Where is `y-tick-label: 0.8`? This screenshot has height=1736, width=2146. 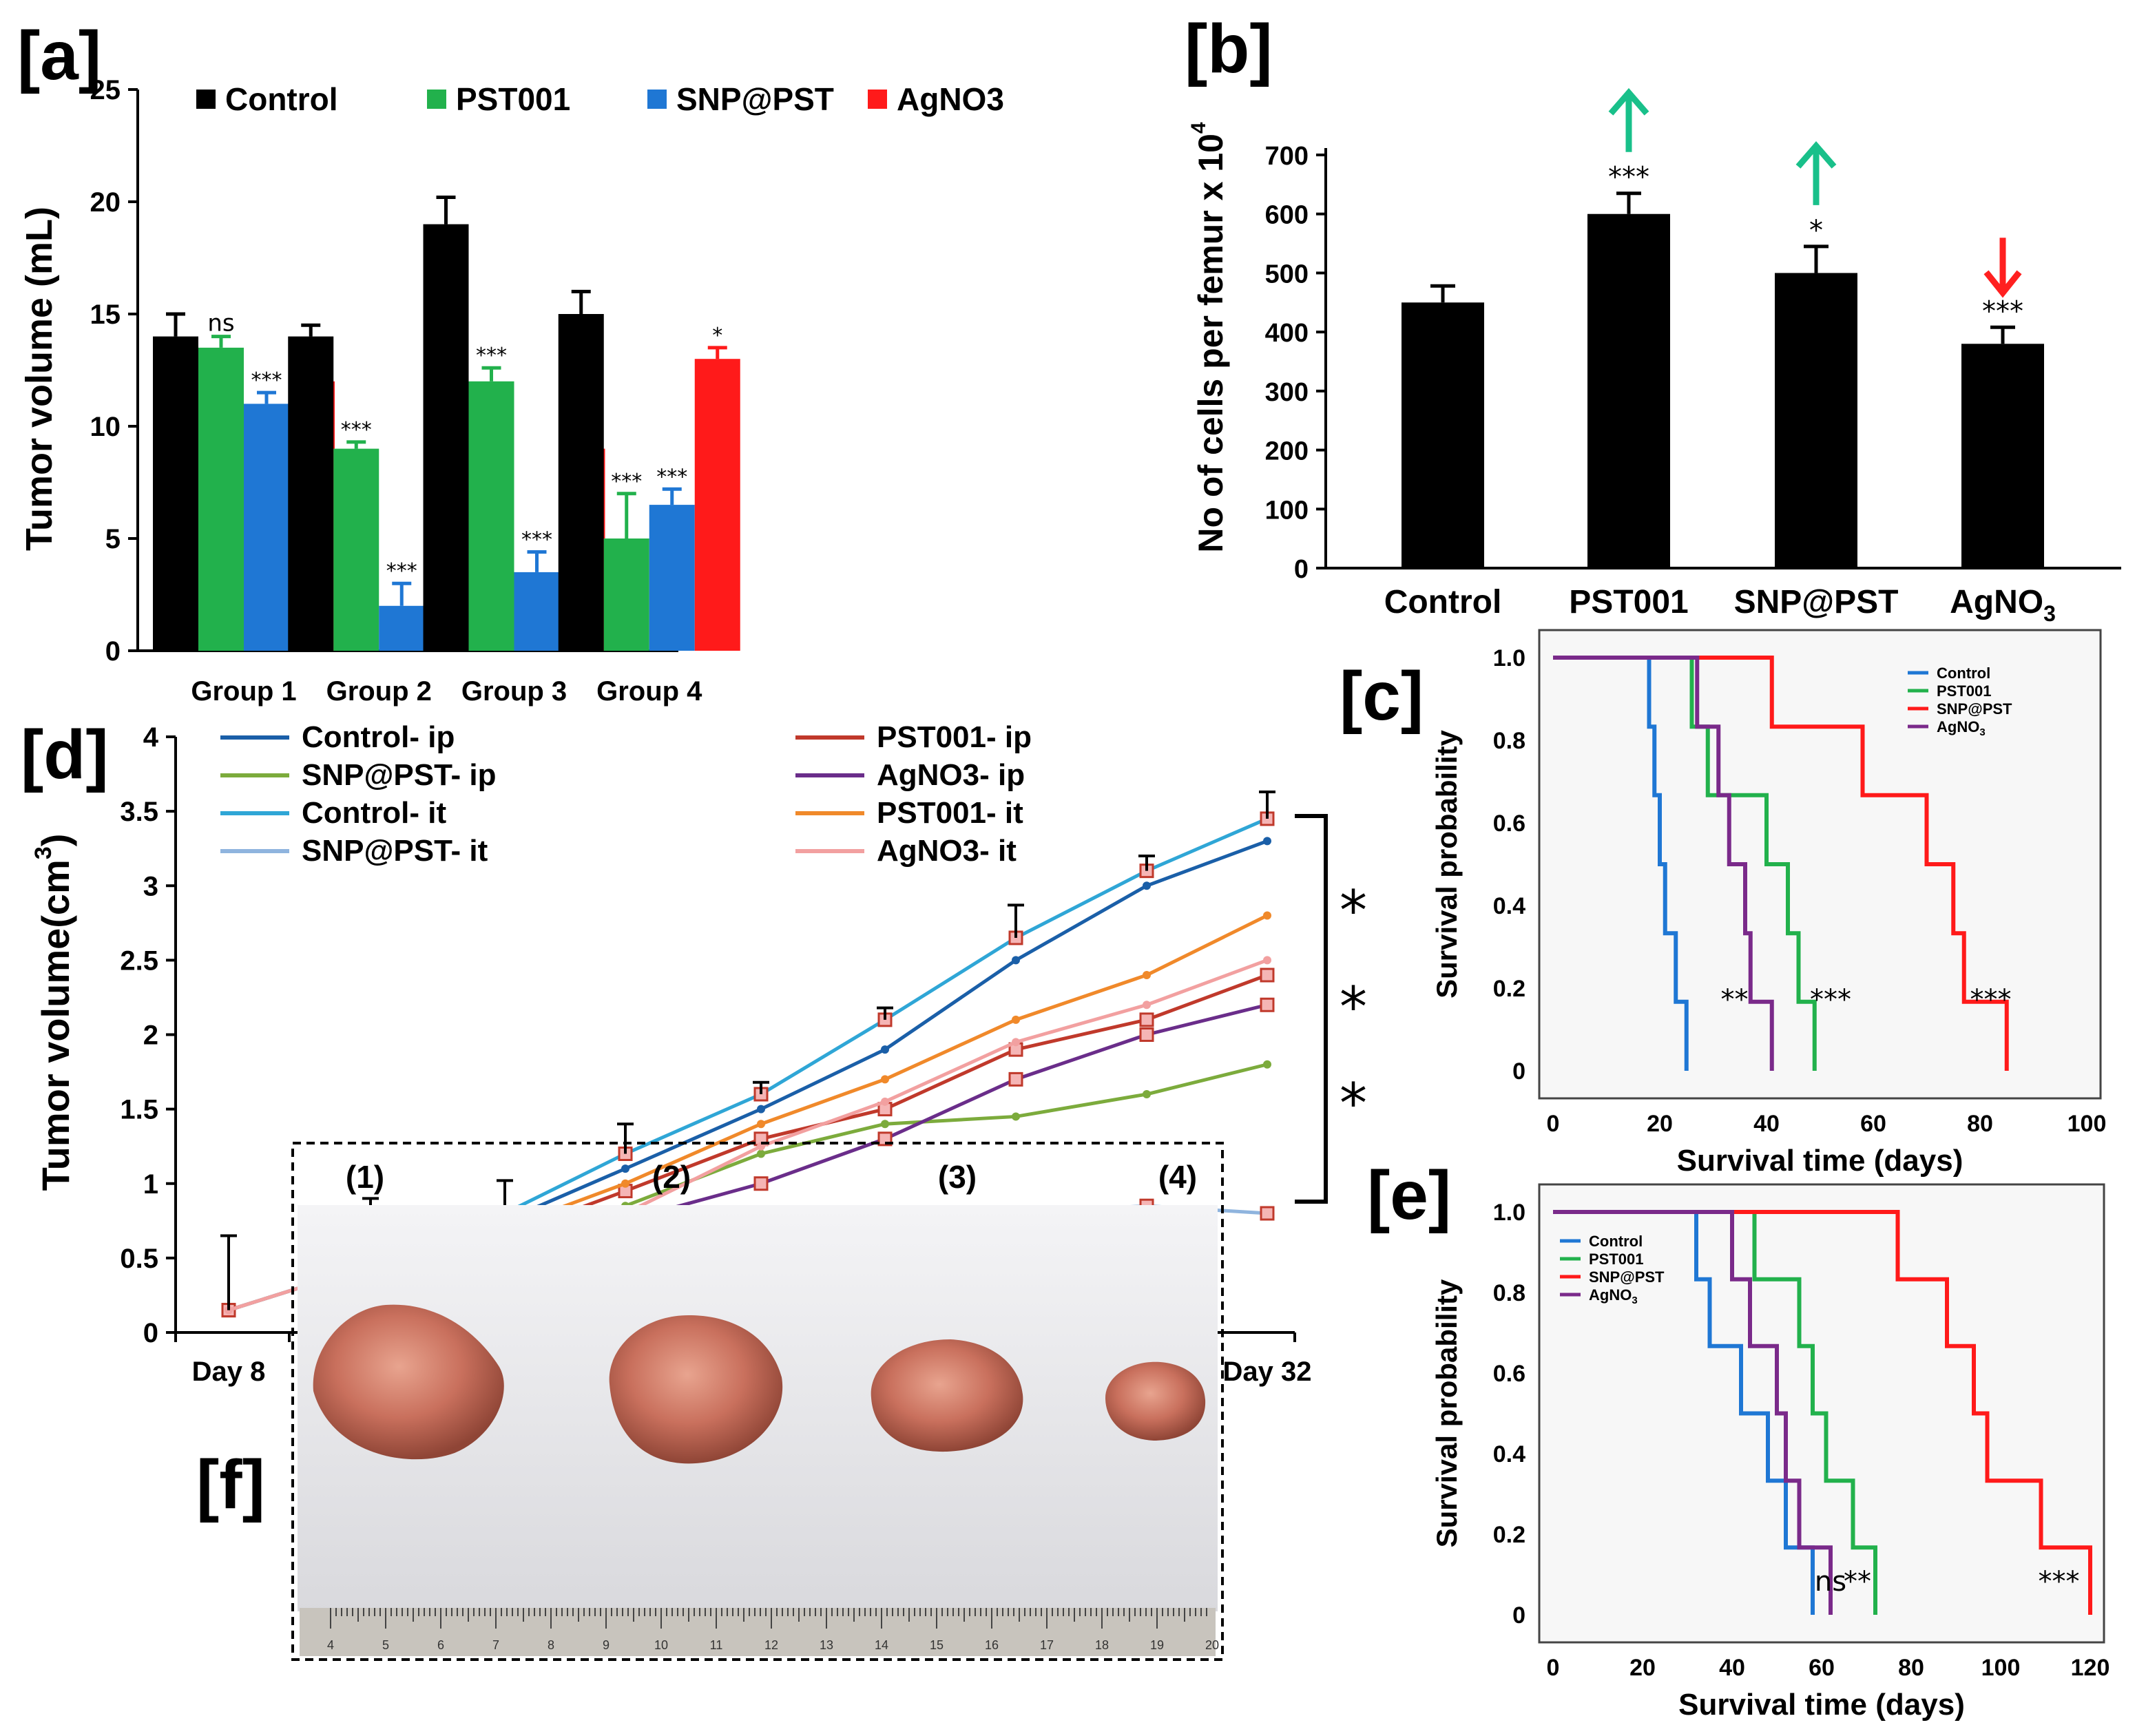
y-tick-label: 0.8 is located at coordinates (1509, 1293).